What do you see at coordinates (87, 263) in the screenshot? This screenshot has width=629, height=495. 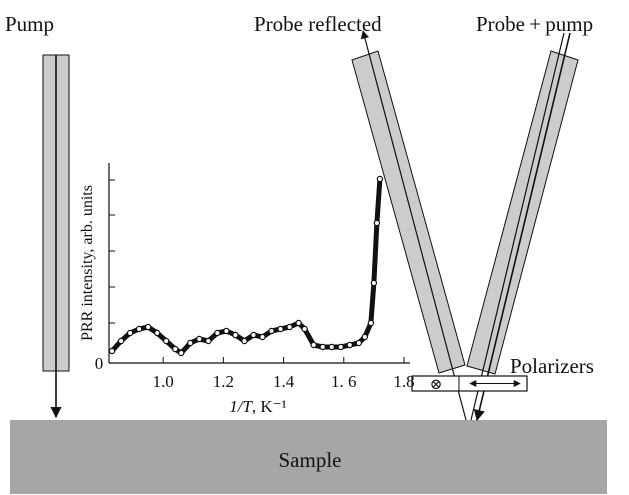 I see `chart-y-axis-label: PRR intensity, arb. units` at bounding box center [87, 263].